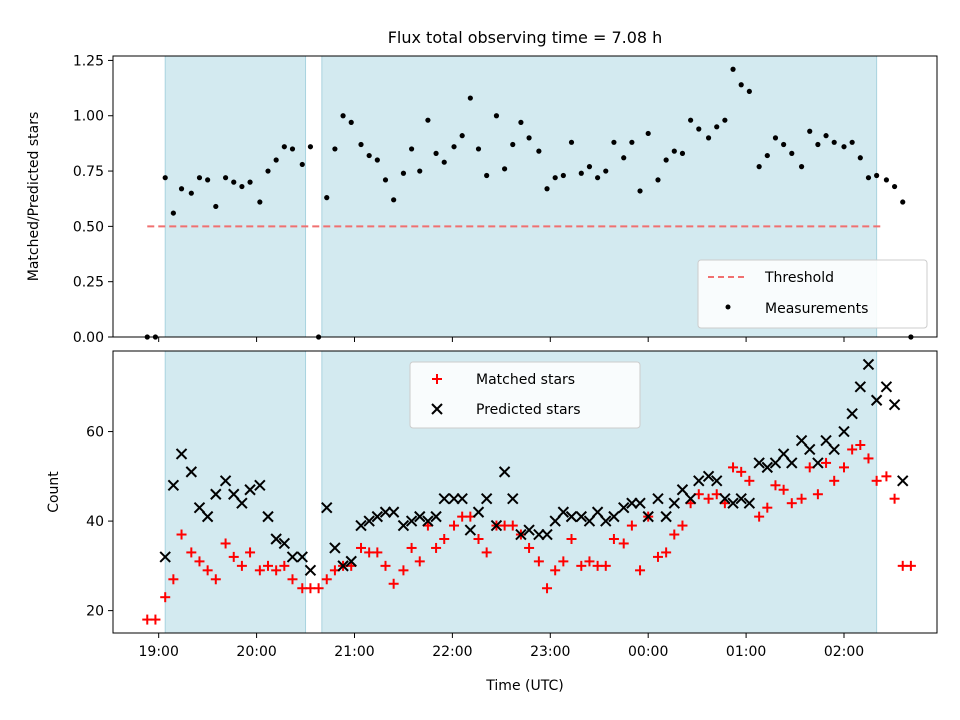  Describe the element at coordinates (437, 409) in the screenshot. I see `legend-predicted-swatch` at that location.